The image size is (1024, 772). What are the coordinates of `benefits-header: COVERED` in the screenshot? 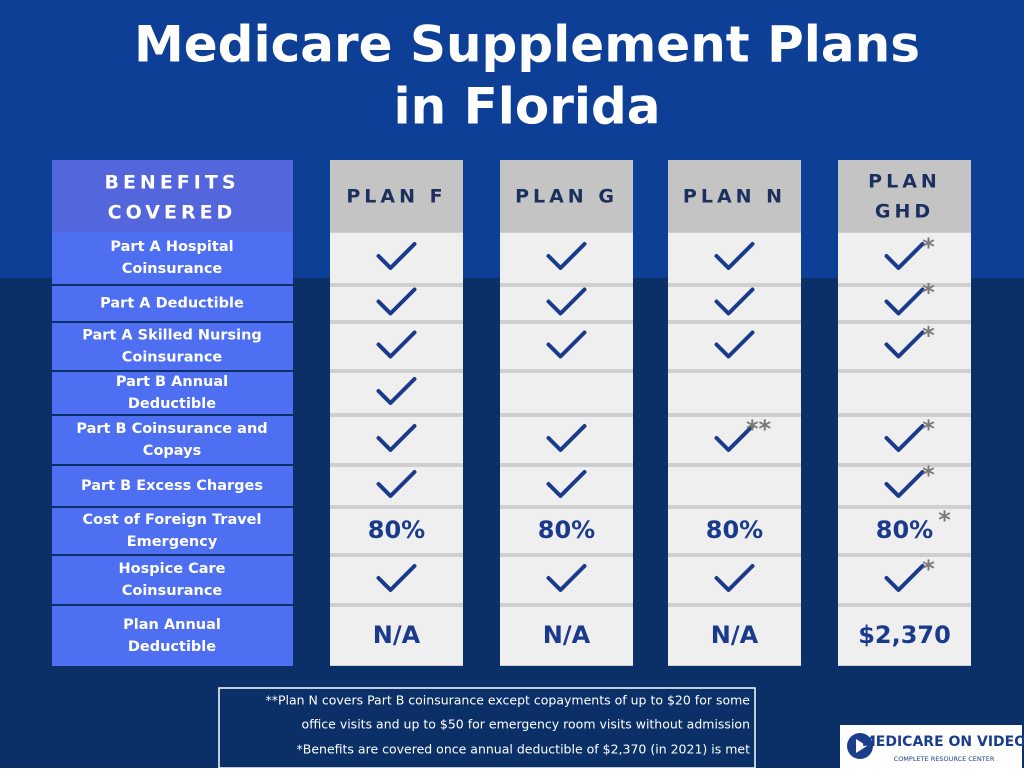 It's located at (172, 213).